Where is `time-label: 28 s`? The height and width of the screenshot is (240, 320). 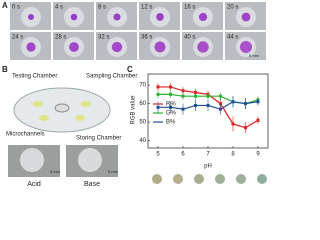 time-label: 28 s is located at coordinates (60, 38).